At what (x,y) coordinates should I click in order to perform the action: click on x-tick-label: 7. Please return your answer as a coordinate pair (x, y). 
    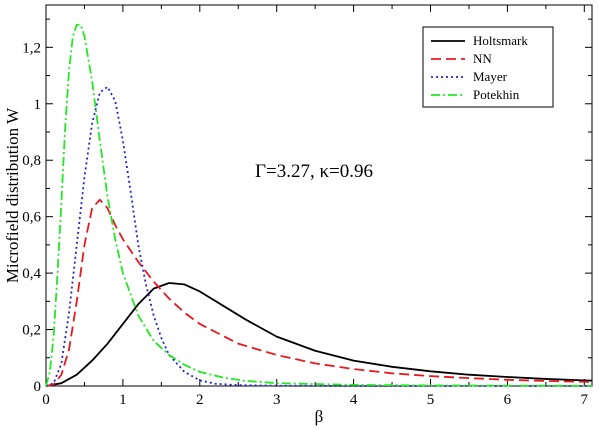
    Looking at the image, I should click on (585, 400).